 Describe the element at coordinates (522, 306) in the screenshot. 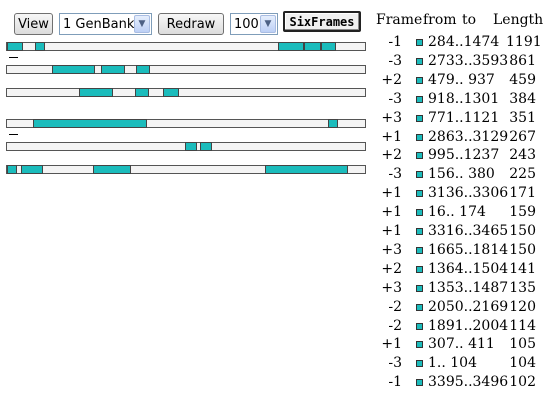

I see `row-length: 120` at that location.